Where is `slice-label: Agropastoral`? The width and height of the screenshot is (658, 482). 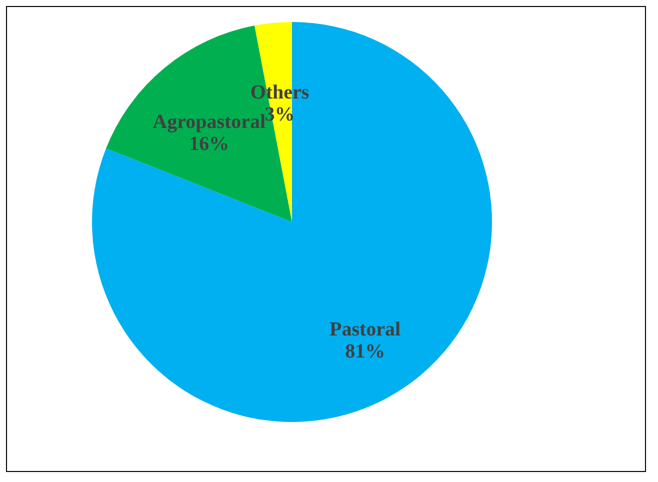
slice-label: Agropastoral is located at coordinates (209, 121).